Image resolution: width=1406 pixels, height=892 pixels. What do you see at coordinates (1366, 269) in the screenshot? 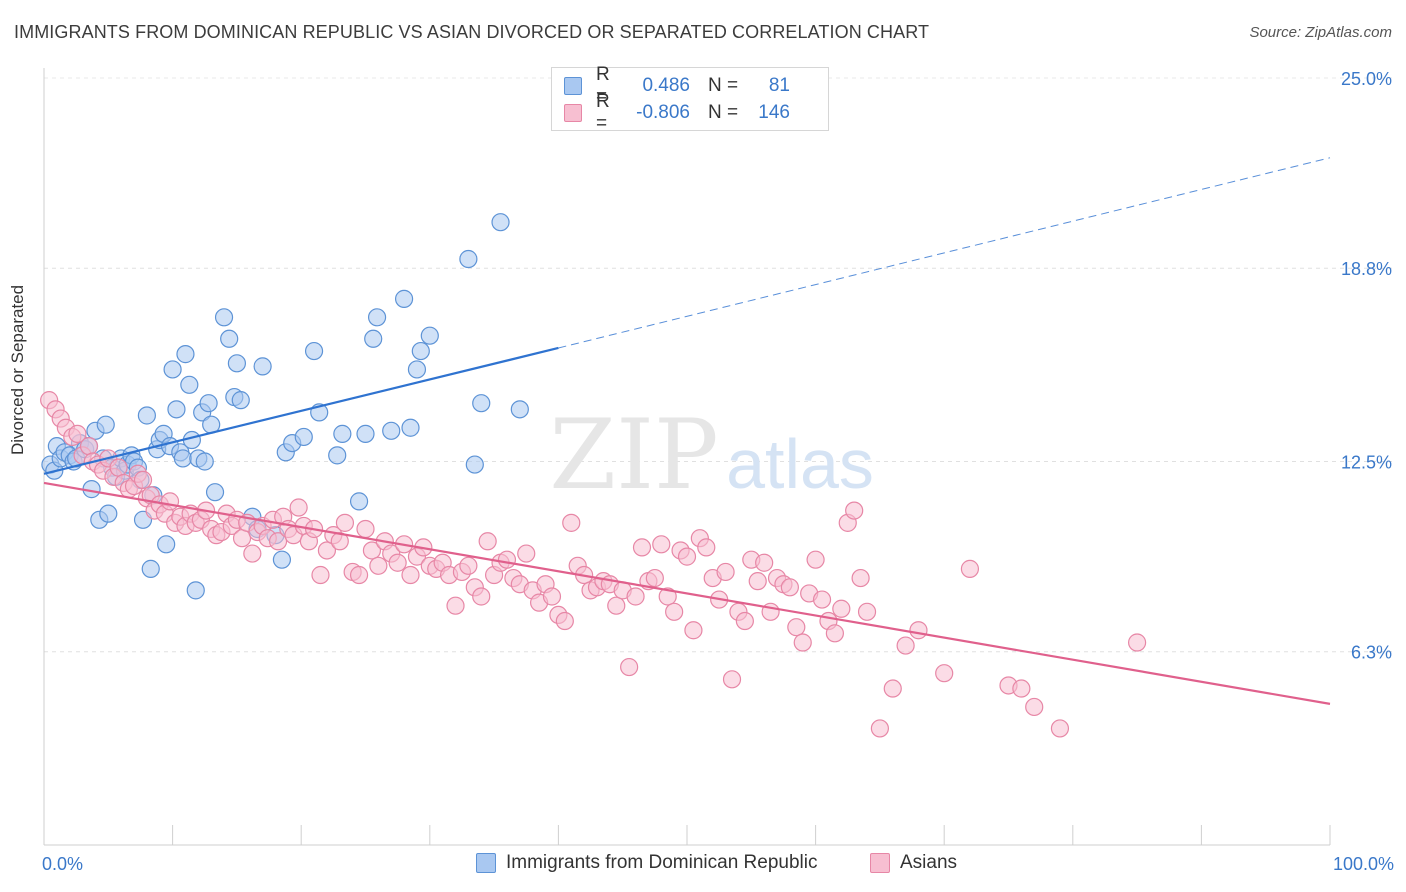
I see `y-tick-label: 18.8%` at bounding box center [1366, 269].